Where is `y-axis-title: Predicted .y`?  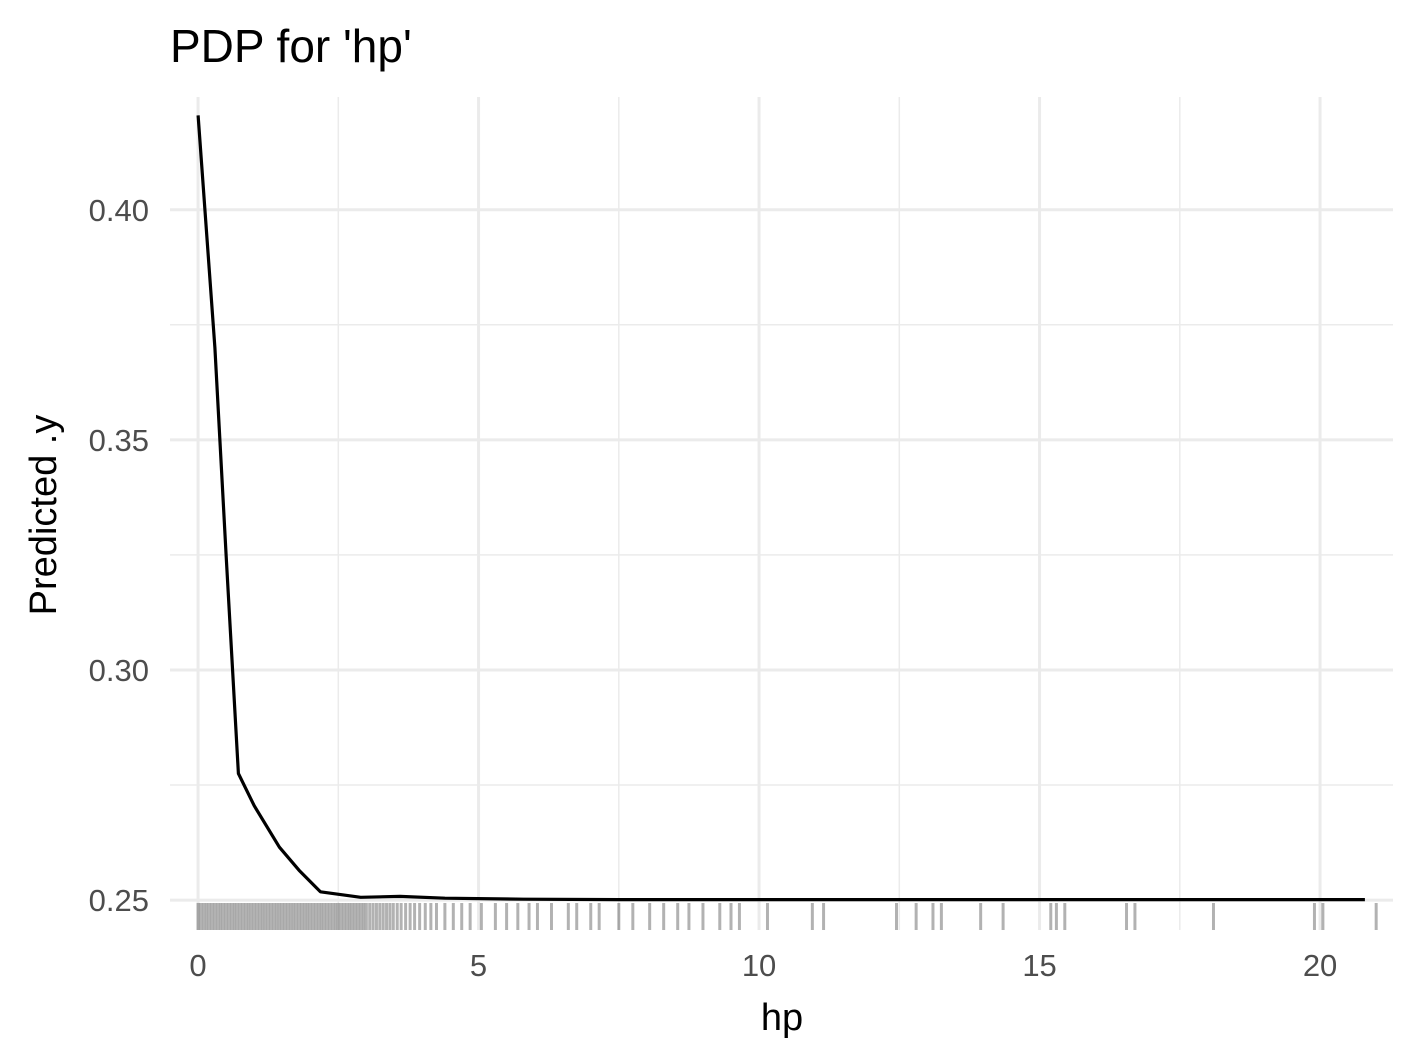 y-axis-title: Predicted .y is located at coordinates (44, 515).